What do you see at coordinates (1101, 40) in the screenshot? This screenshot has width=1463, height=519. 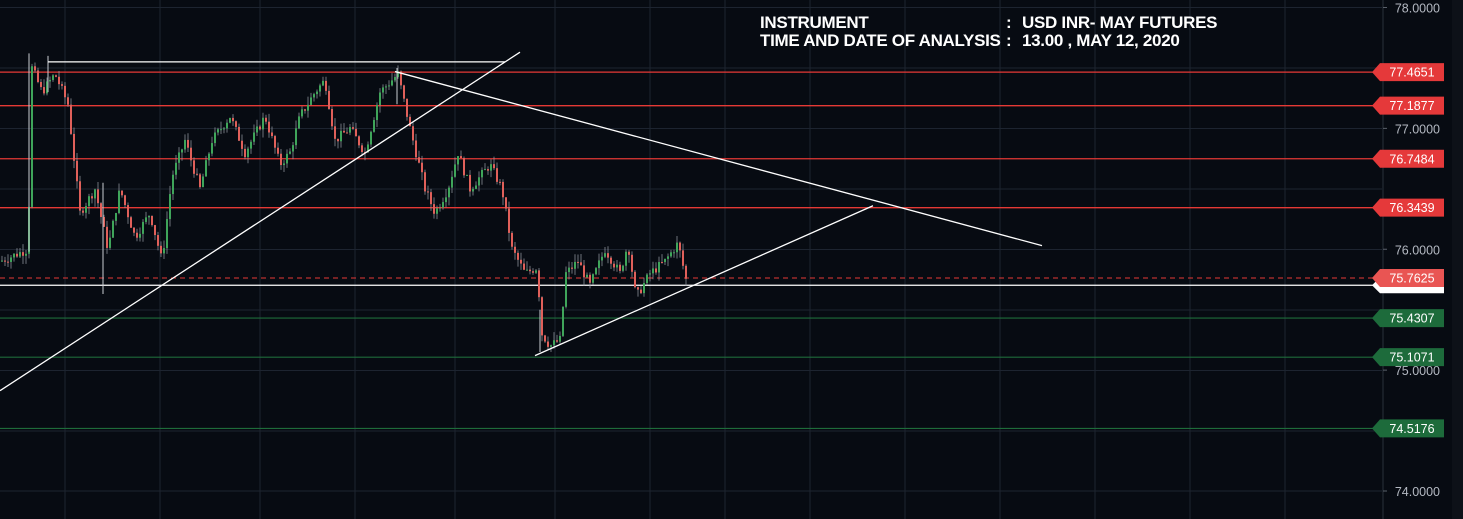 I see `date-value: 13.00 , MAY 12, 2020` at bounding box center [1101, 40].